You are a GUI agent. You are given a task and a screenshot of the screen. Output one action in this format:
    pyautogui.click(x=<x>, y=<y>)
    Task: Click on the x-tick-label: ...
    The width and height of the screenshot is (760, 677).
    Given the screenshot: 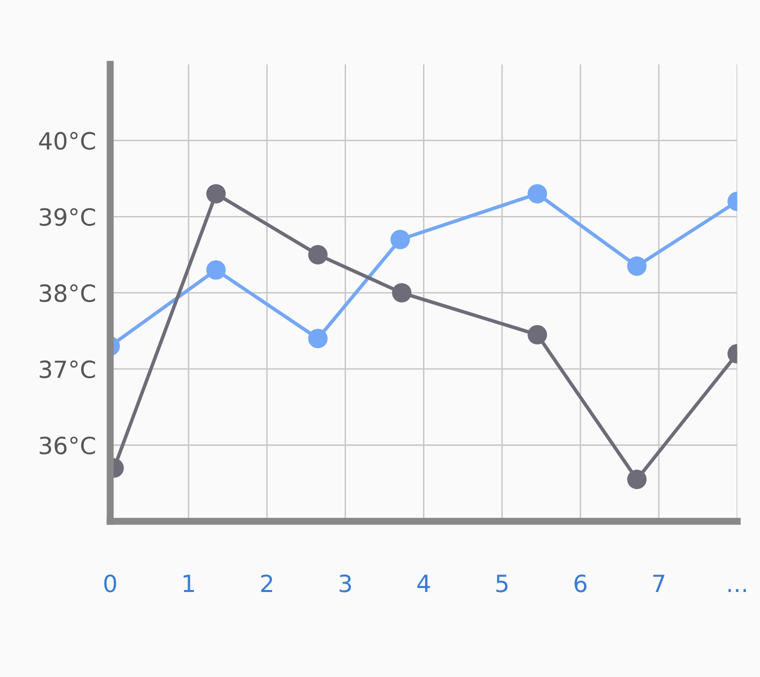 What is the action you would take?
    pyautogui.click(x=737, y=590)
    